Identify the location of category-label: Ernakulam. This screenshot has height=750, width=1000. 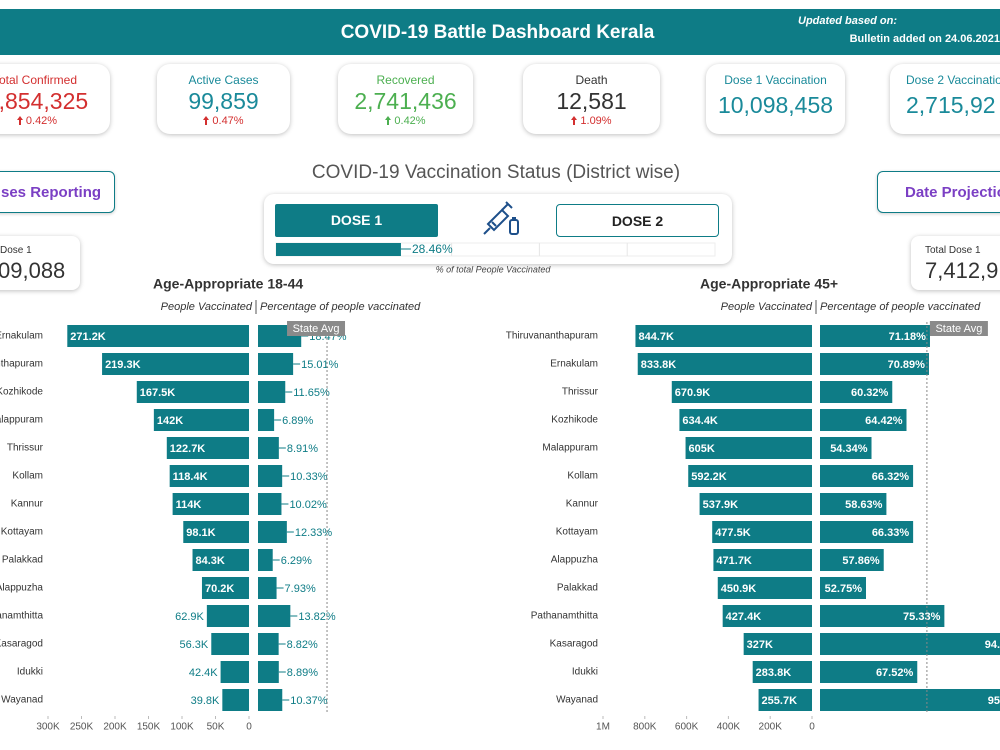
(21, 336).